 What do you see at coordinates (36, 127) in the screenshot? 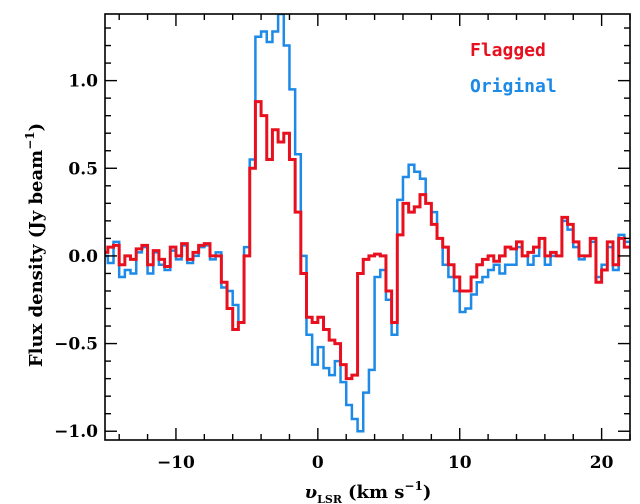
I see `y-axis-title-close: )` at bounding box center [36, 127].